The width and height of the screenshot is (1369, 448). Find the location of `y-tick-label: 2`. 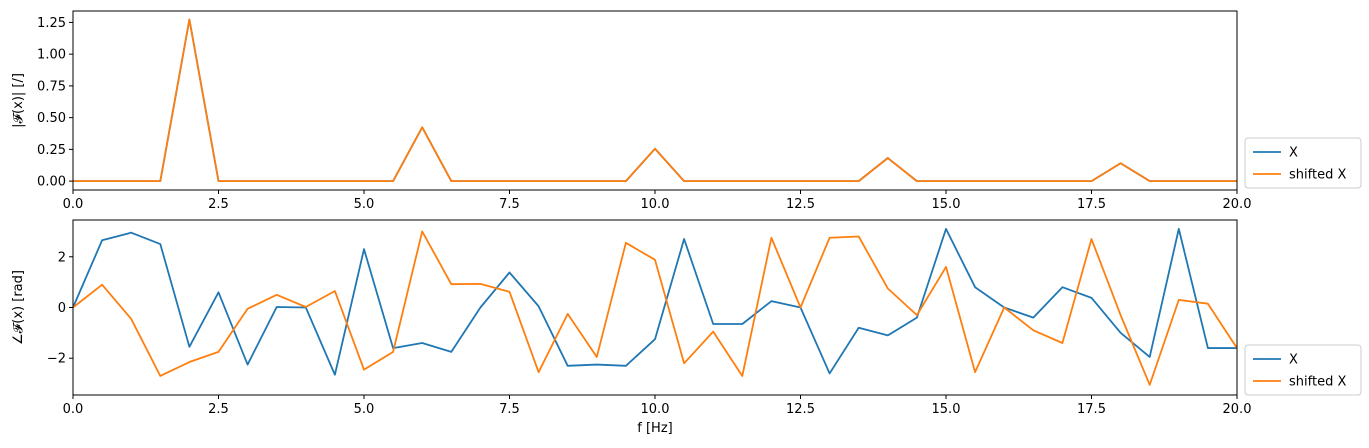

y-tick-label: 2 is located at coordinates (62, 257).